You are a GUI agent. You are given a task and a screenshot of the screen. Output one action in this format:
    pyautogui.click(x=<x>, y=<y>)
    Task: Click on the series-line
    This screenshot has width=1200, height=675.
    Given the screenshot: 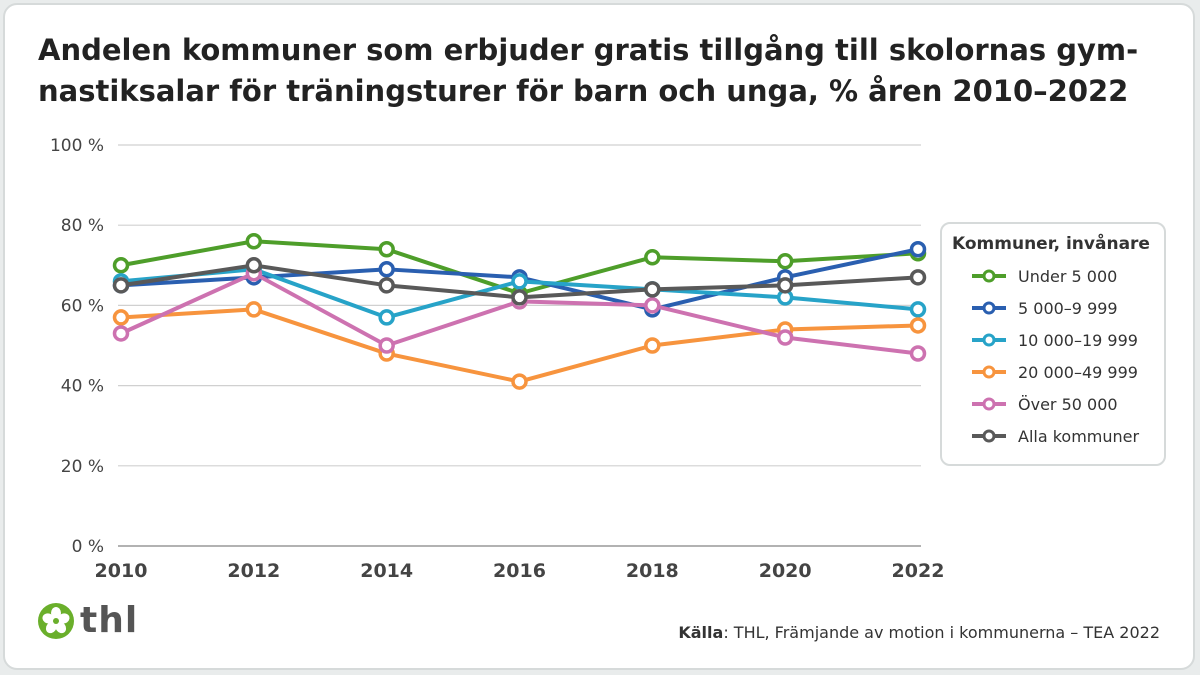 What is the action you would take?
    pyautogui.click(x=519, y=345)
    